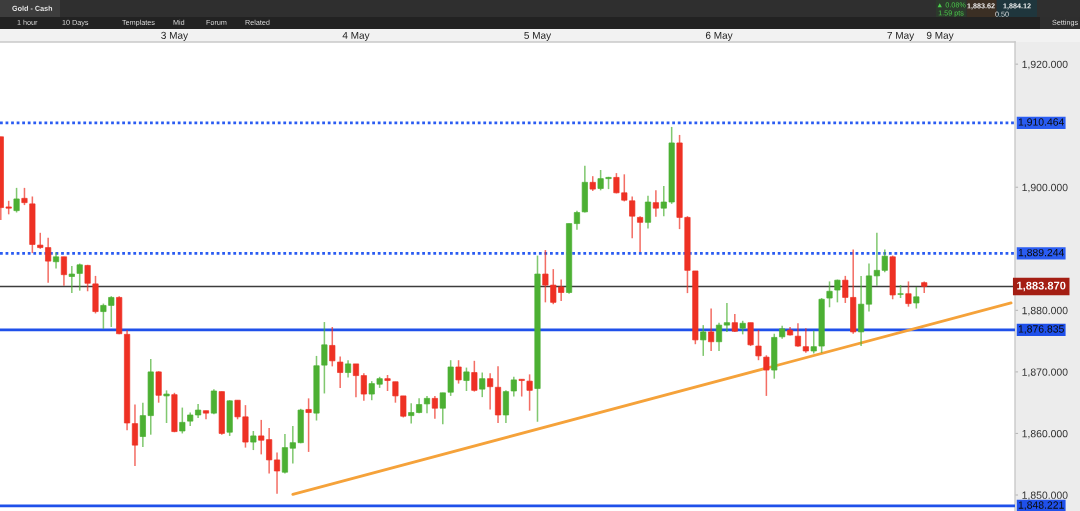 This screenshot has height=511, width=1080. What do you see at coordinates (1045, 496) in the screenshot?
I see `y-tick-label: 1,850.000` at bounding box center [1045, 496].